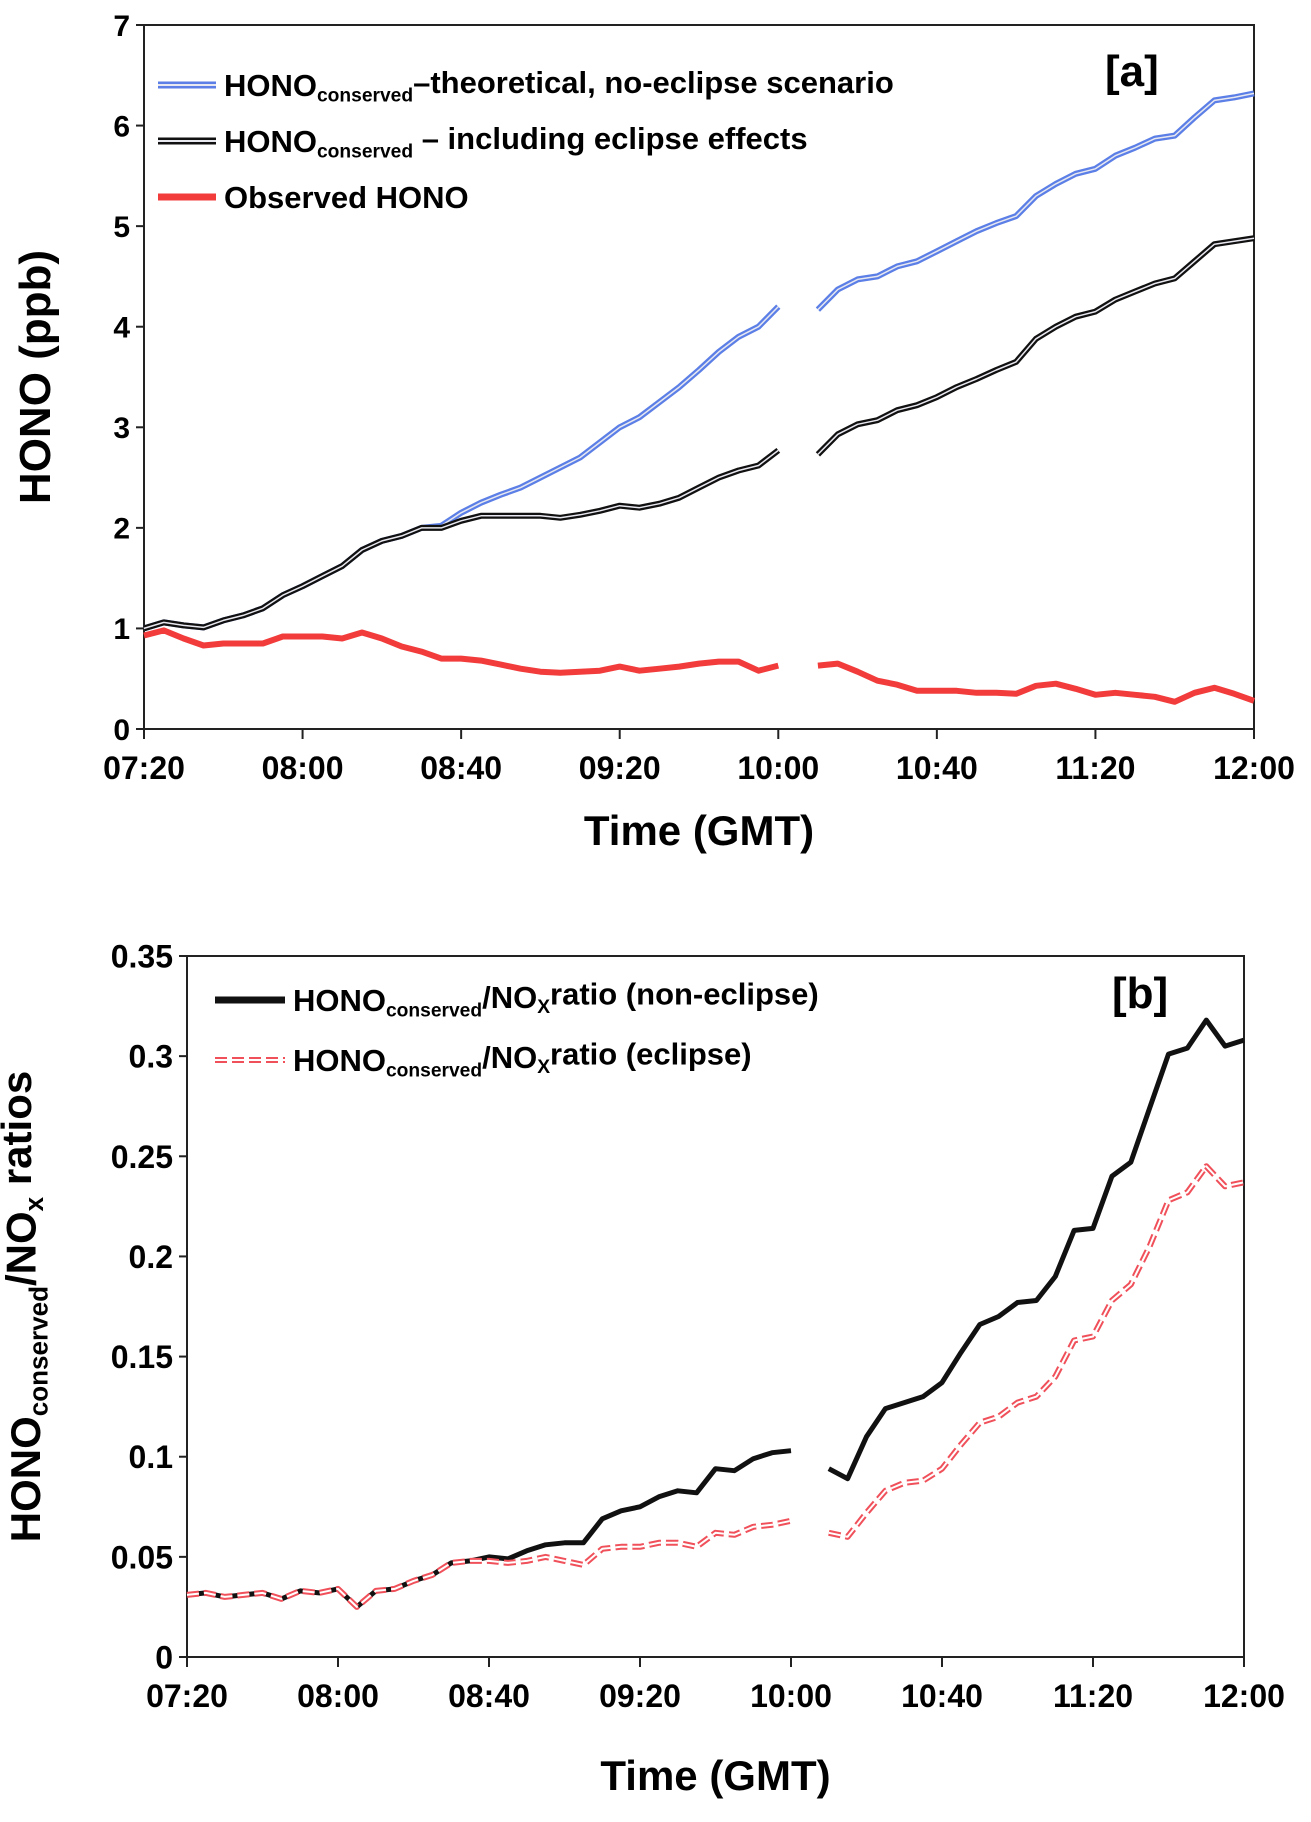 The width and height of the screenshot is (1311, 1822). What do you see at coordinates (25, 1479) in the screenshot?
I see `y-axis-label-main: HONO` at bounding box center [25, 1479].